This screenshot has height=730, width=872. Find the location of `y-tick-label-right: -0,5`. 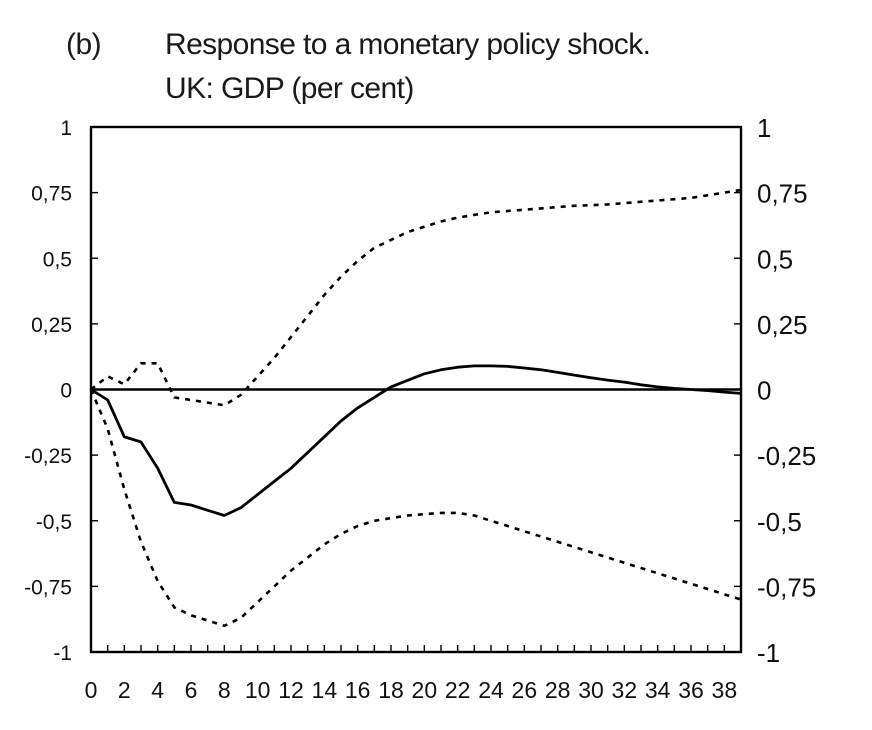

y-tick-label-right: -0,5 is located at coordinates (779, 522).